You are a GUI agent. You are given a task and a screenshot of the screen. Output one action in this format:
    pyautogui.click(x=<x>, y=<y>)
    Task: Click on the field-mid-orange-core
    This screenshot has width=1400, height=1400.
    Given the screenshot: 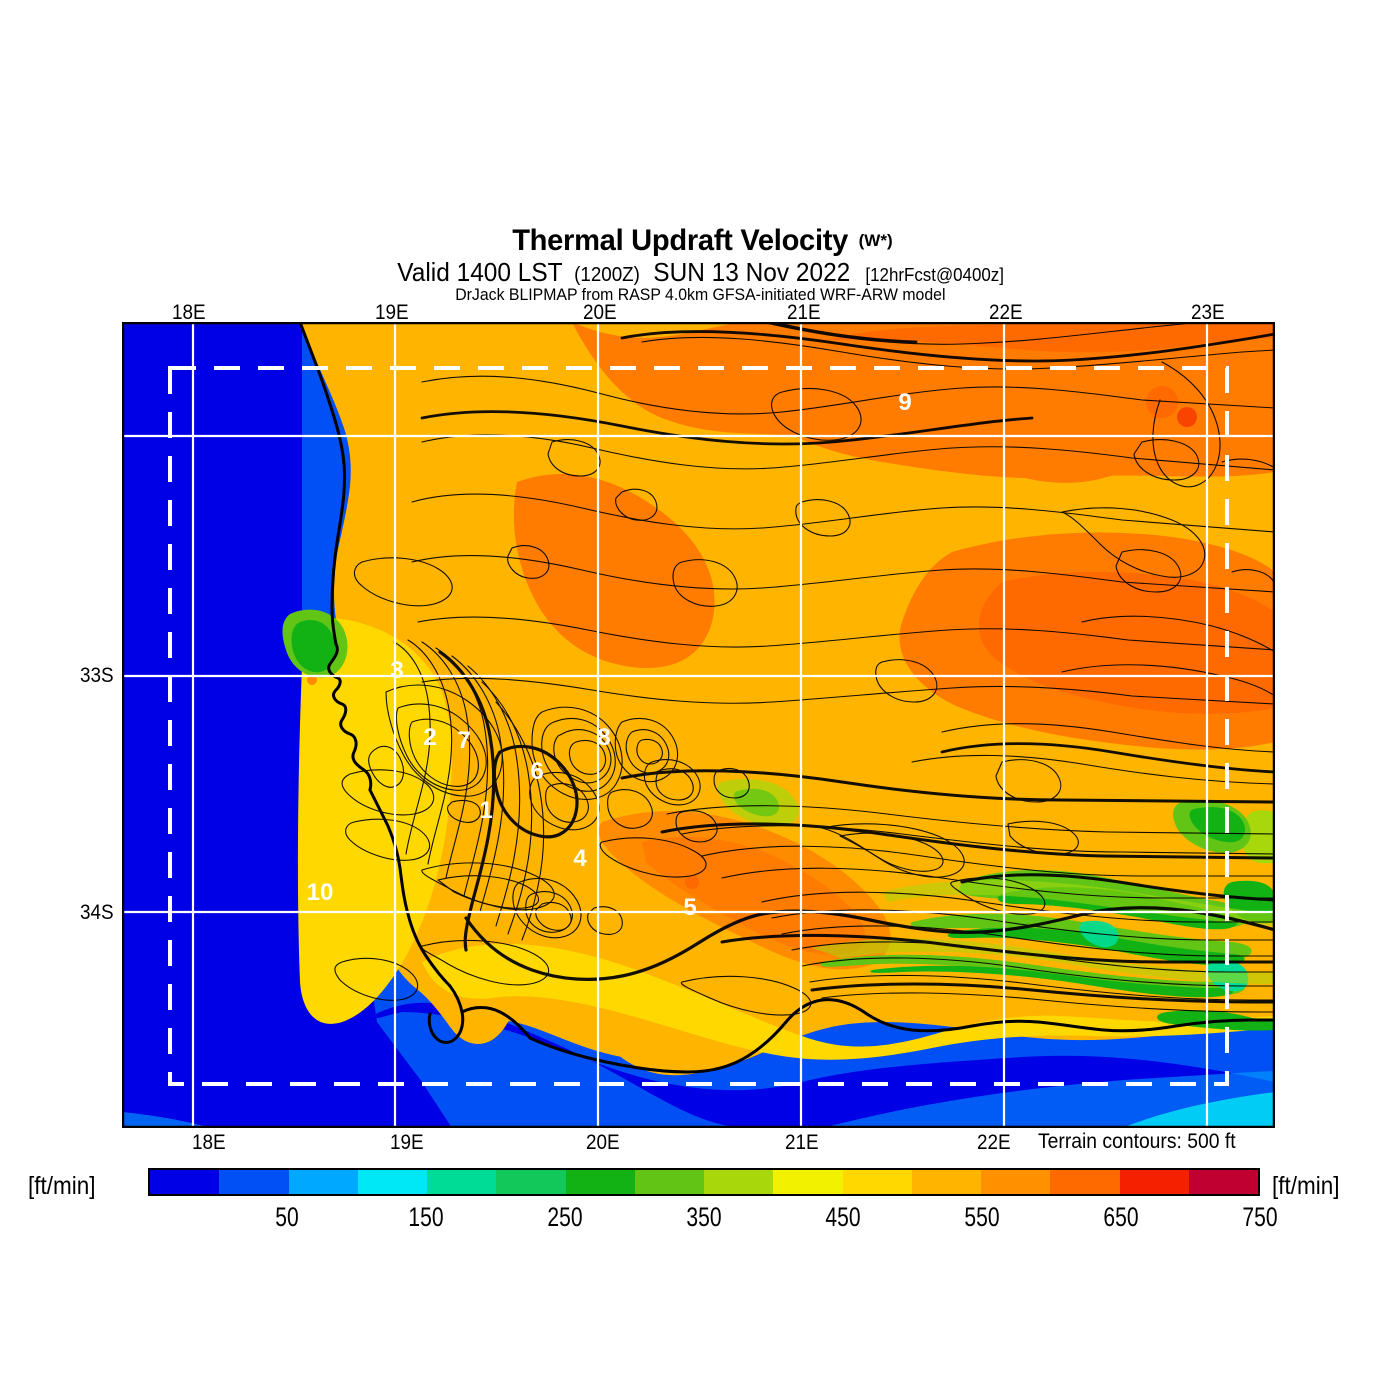 What is the action you would take?
    pyautogui.click(x=754, y=895)
    